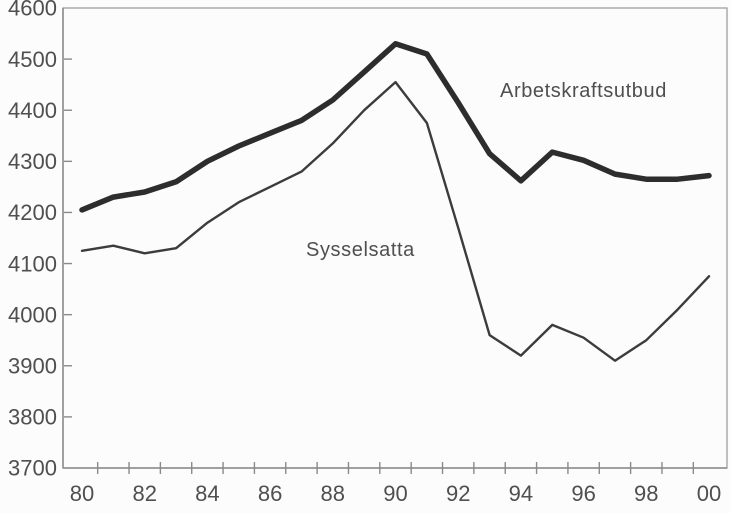 This screenshot has width=730, height=513. What do you see at coordinates (32, 468) in the screenshot?
I see `y-tick-label: 3700` at bounding box center [32, 468].